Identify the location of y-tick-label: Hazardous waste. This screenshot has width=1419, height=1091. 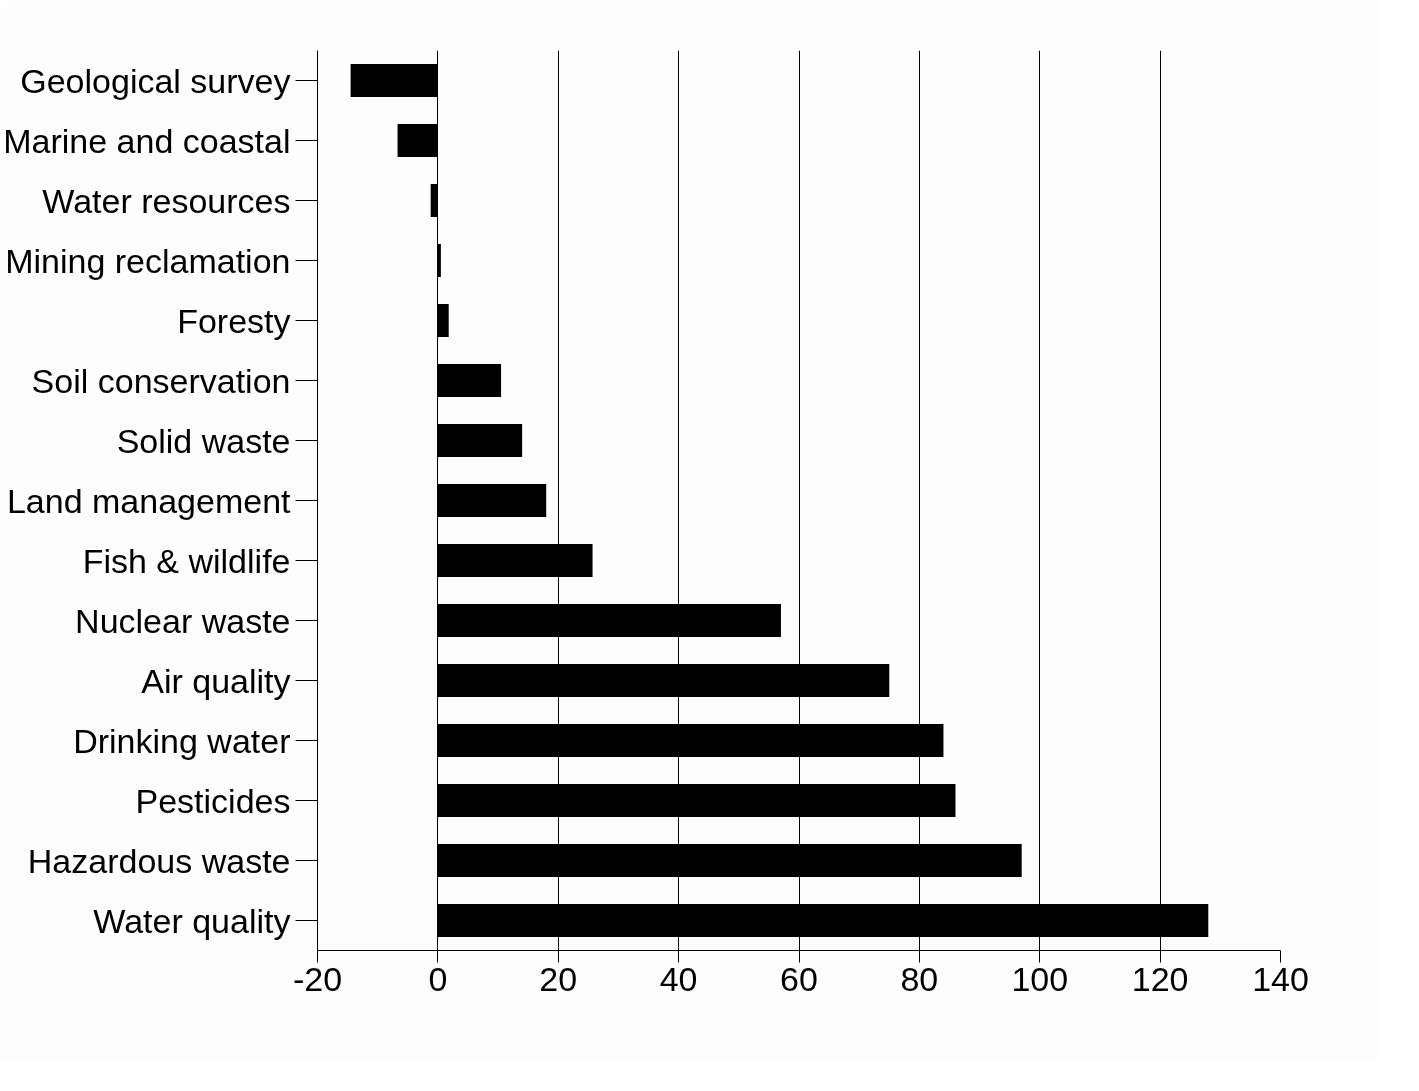
(159, 860).